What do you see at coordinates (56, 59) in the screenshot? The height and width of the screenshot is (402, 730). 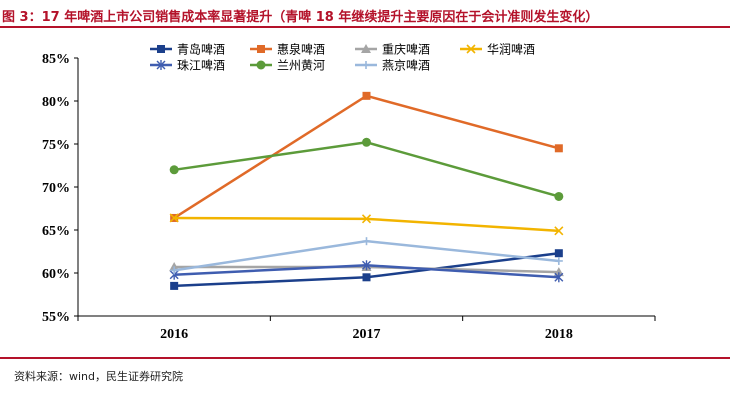 I see `y-tick-label: 85%` at bounding box center [56, 59].